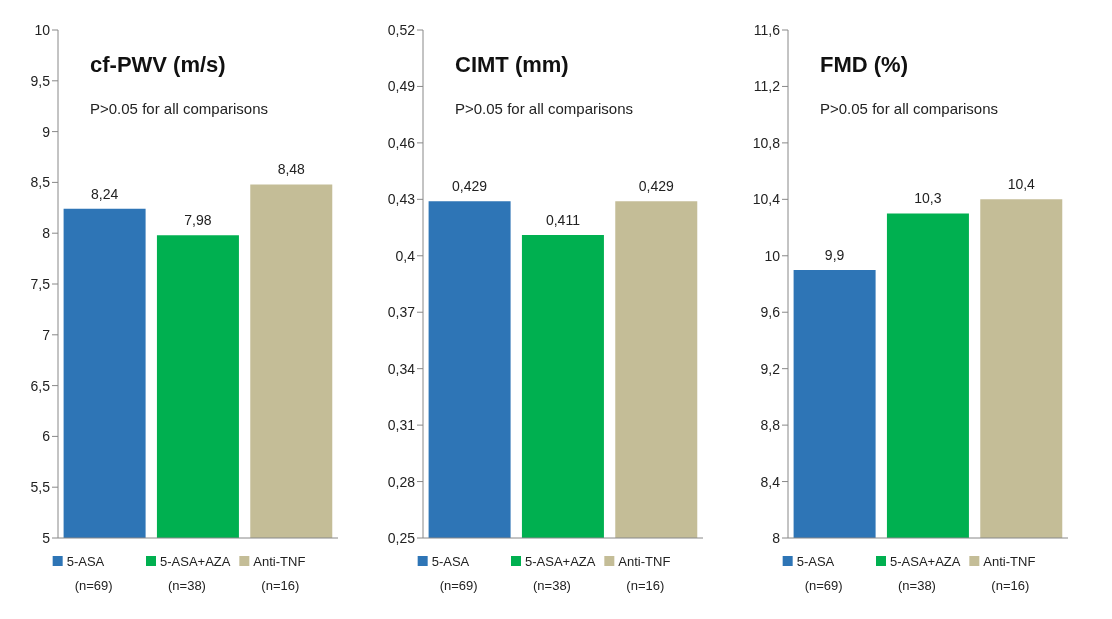 This screenshot has height=619, width=1112. What do you see at coordinates (928, 198) in the screenshot?
I see `data-label: 10,3` at bounding box center [928, 198].